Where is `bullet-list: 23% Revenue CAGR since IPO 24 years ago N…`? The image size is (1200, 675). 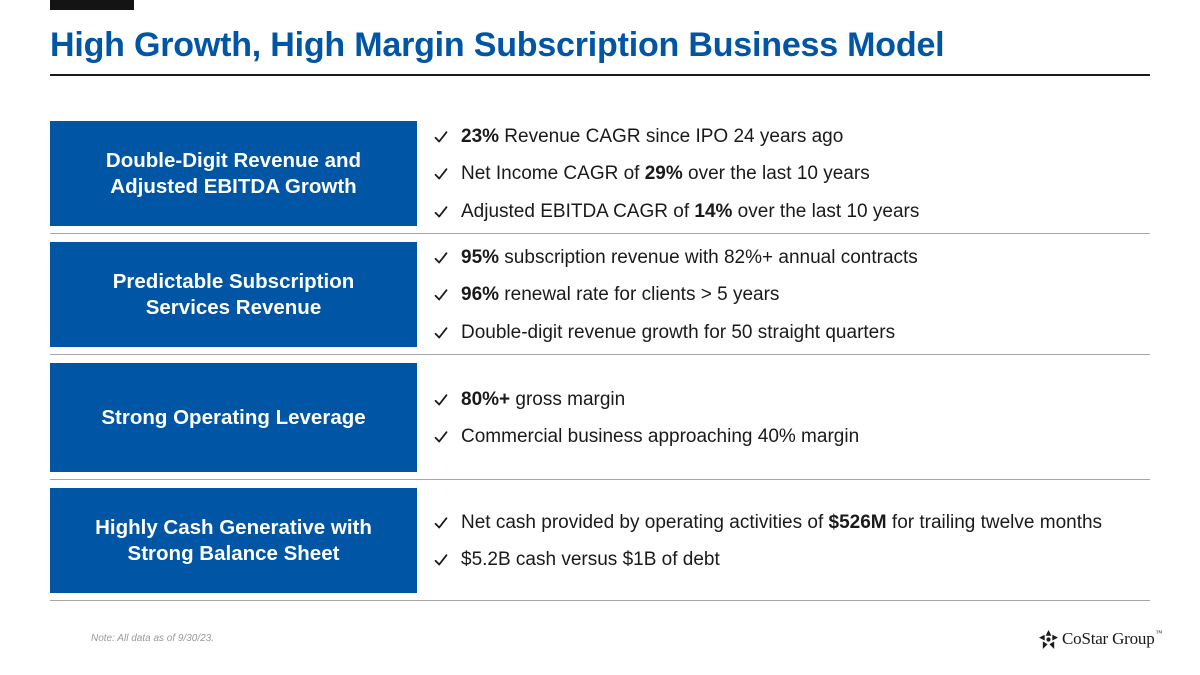 bullet-list: 23% Revenue CAGR since IPO 24 years ago N… is located at coordinates (676, 174).